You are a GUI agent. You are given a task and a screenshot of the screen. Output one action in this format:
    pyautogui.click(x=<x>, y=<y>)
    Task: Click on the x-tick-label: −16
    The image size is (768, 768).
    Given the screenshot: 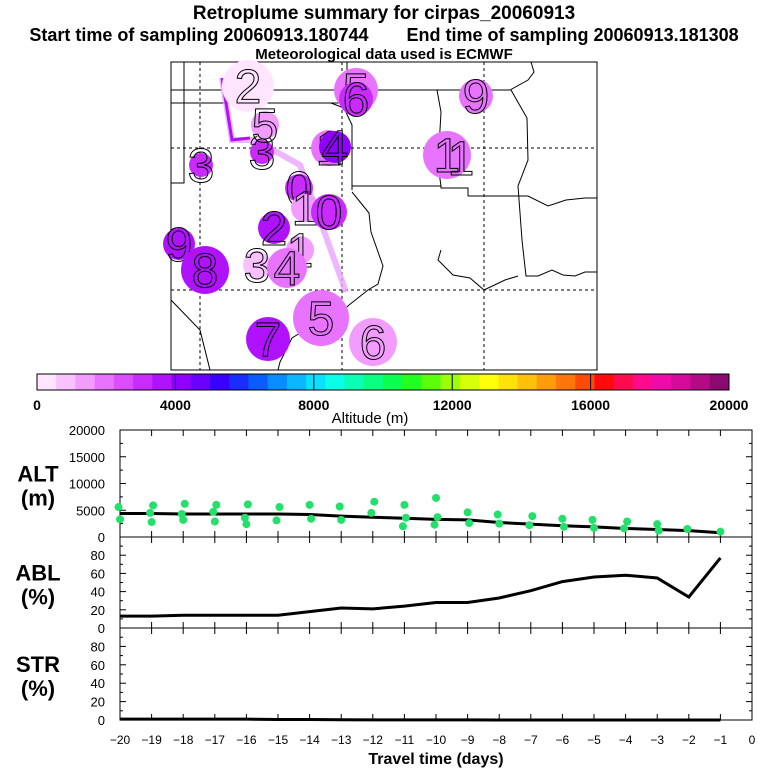 What is the action you would take?
    pyautogui.click(x=246, y=740)
    